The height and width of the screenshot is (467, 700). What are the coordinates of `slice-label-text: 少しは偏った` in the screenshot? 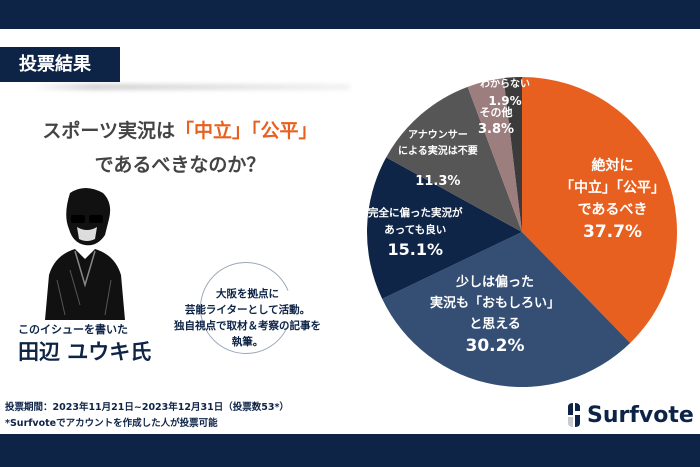 It's located at (495, 282).